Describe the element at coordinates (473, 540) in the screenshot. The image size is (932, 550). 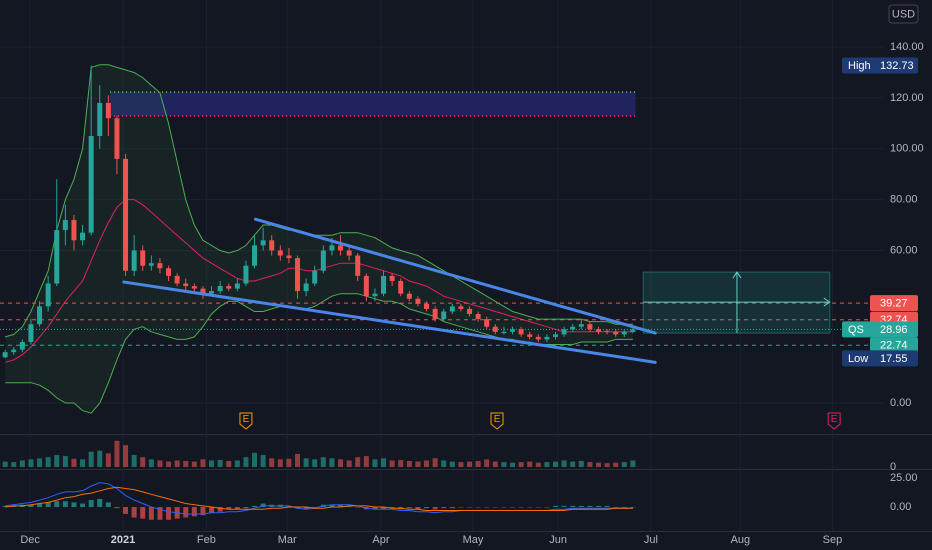
I see `x-tick-label: May` at that location.